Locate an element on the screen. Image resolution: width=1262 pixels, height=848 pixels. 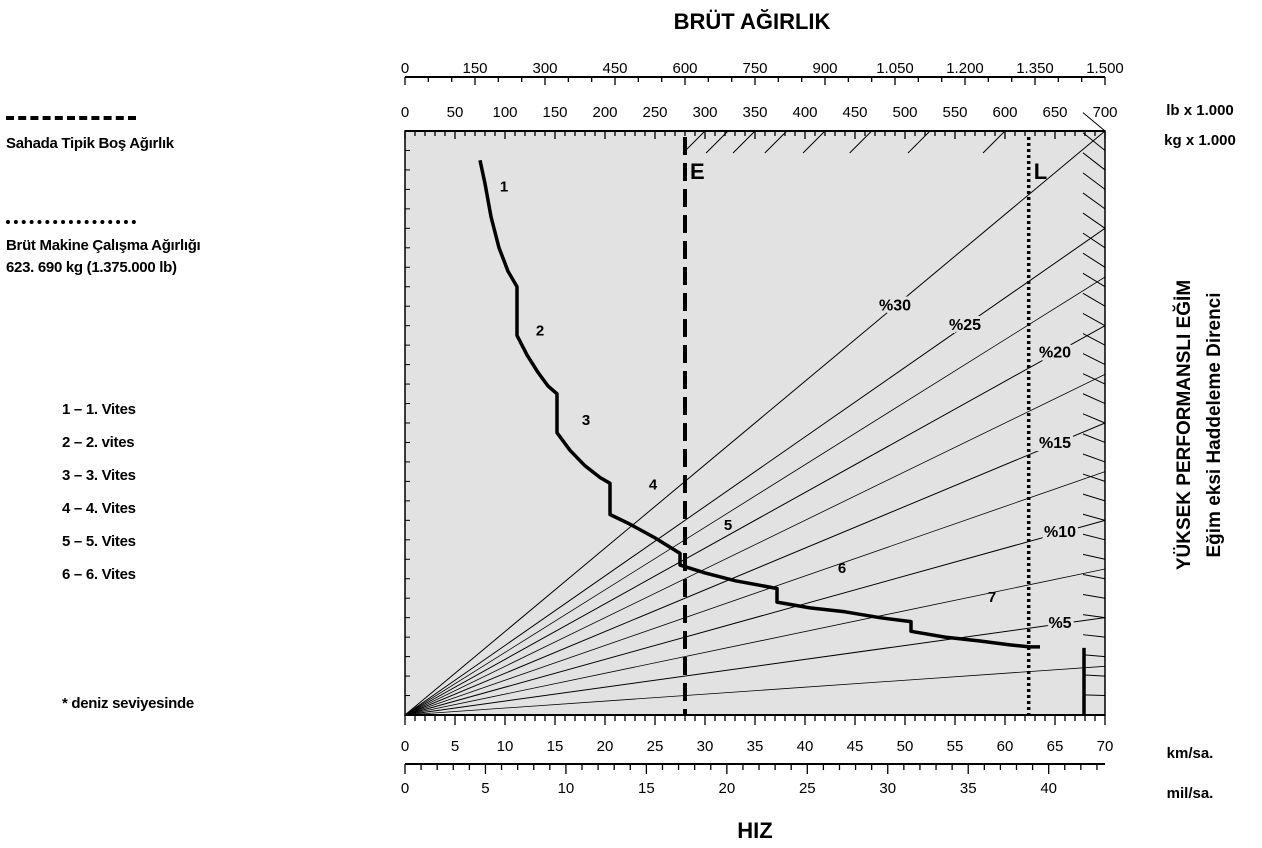
lb-tick-label: 1.200 is located at coordinates (965, 68).